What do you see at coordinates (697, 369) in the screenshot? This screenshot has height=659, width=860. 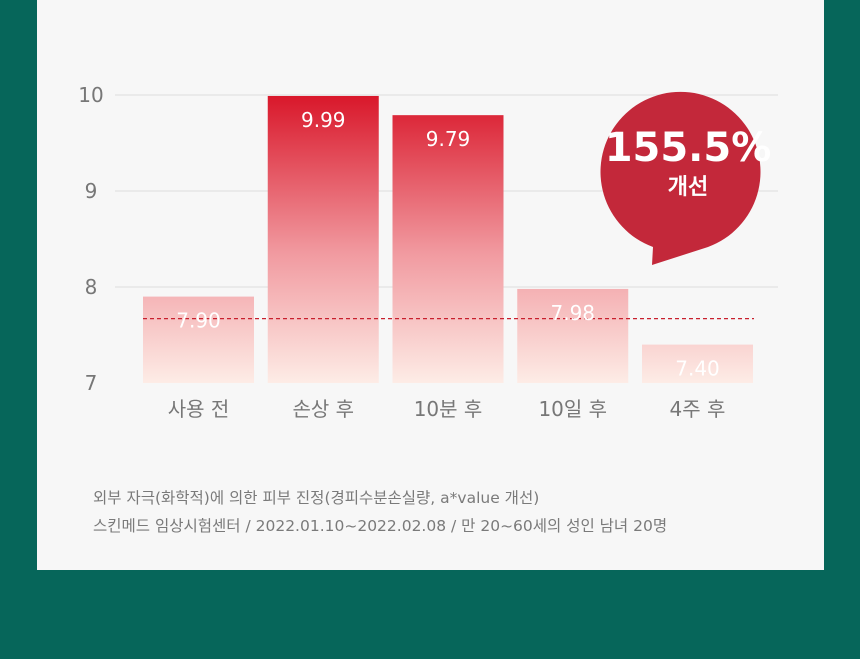 I see `value-label: 7.40` at bounding box center [697, 369].